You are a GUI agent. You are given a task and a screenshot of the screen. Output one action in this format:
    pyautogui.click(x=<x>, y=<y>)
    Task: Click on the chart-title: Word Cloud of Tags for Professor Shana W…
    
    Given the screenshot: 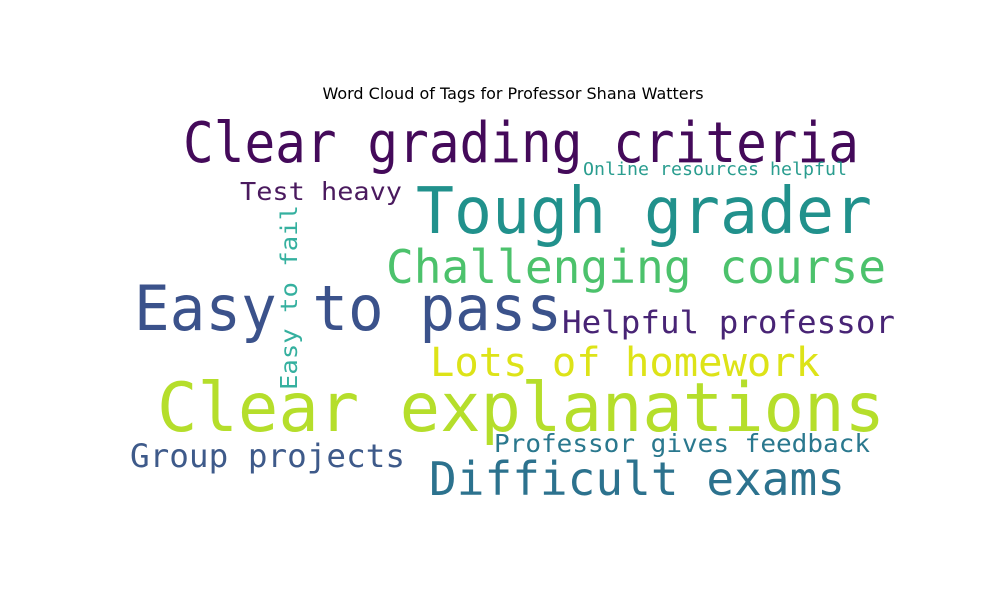 What is the action you would take?
    pyautogui.click(x=513, y=93)
    